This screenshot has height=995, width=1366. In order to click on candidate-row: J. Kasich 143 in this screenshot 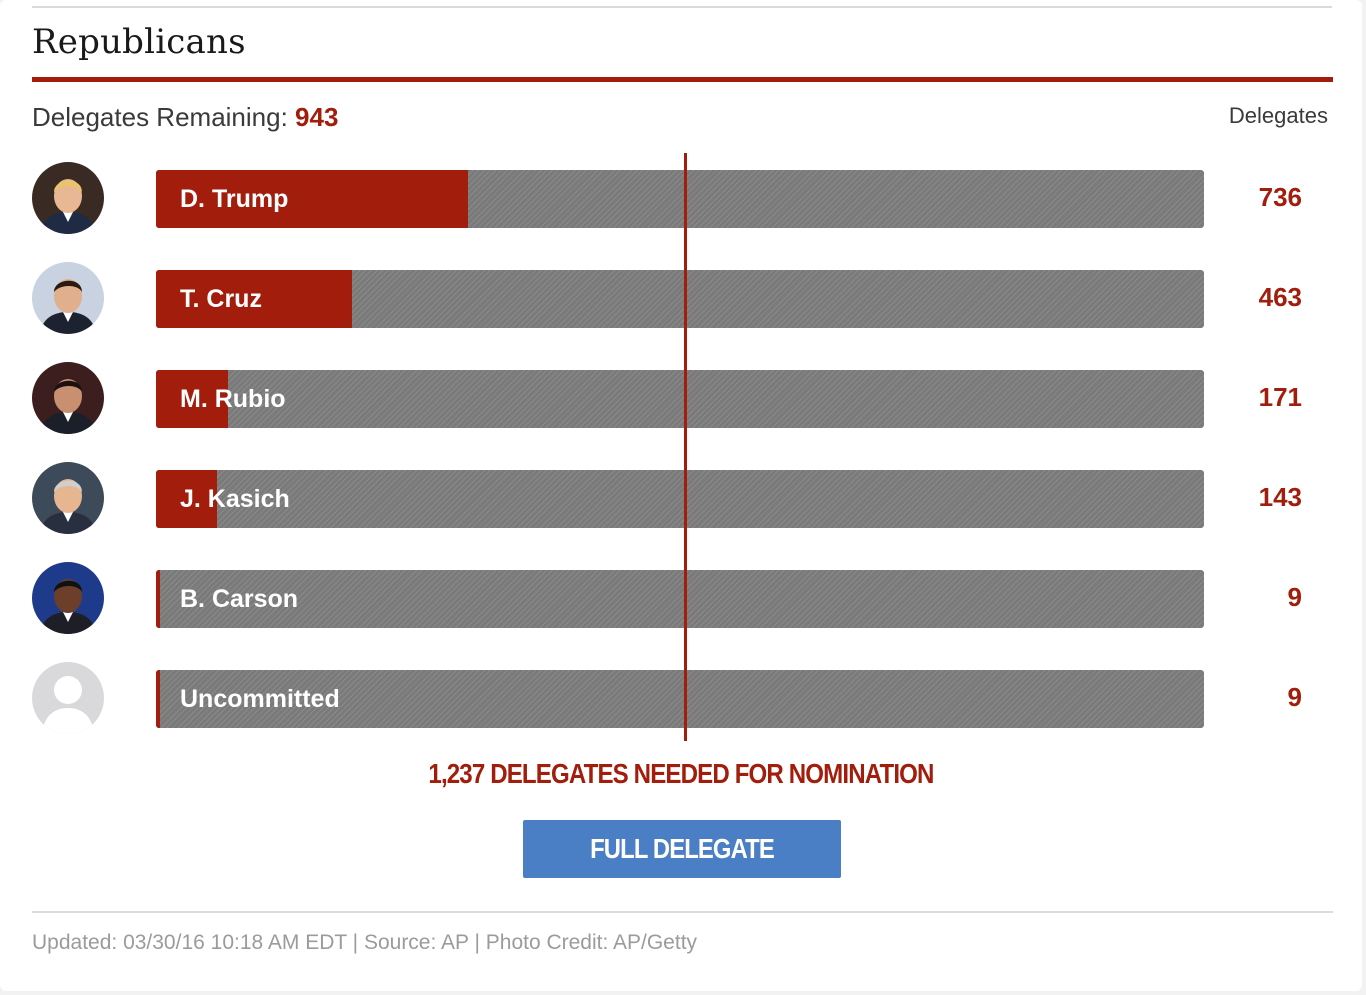, I will do `click(683, 502)`.